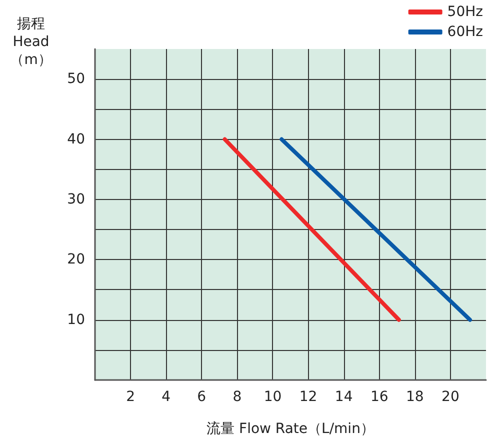 The image size is (488, 441). Describe the element at coordinates (201, 397) in the screenshot. I see `x-tick-label: 6` at that location.